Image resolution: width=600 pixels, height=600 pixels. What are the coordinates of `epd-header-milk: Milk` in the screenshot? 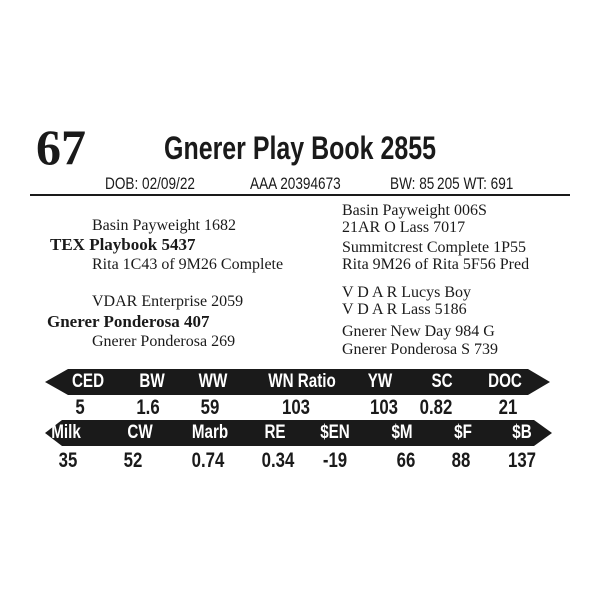 It's located at (66, 432).